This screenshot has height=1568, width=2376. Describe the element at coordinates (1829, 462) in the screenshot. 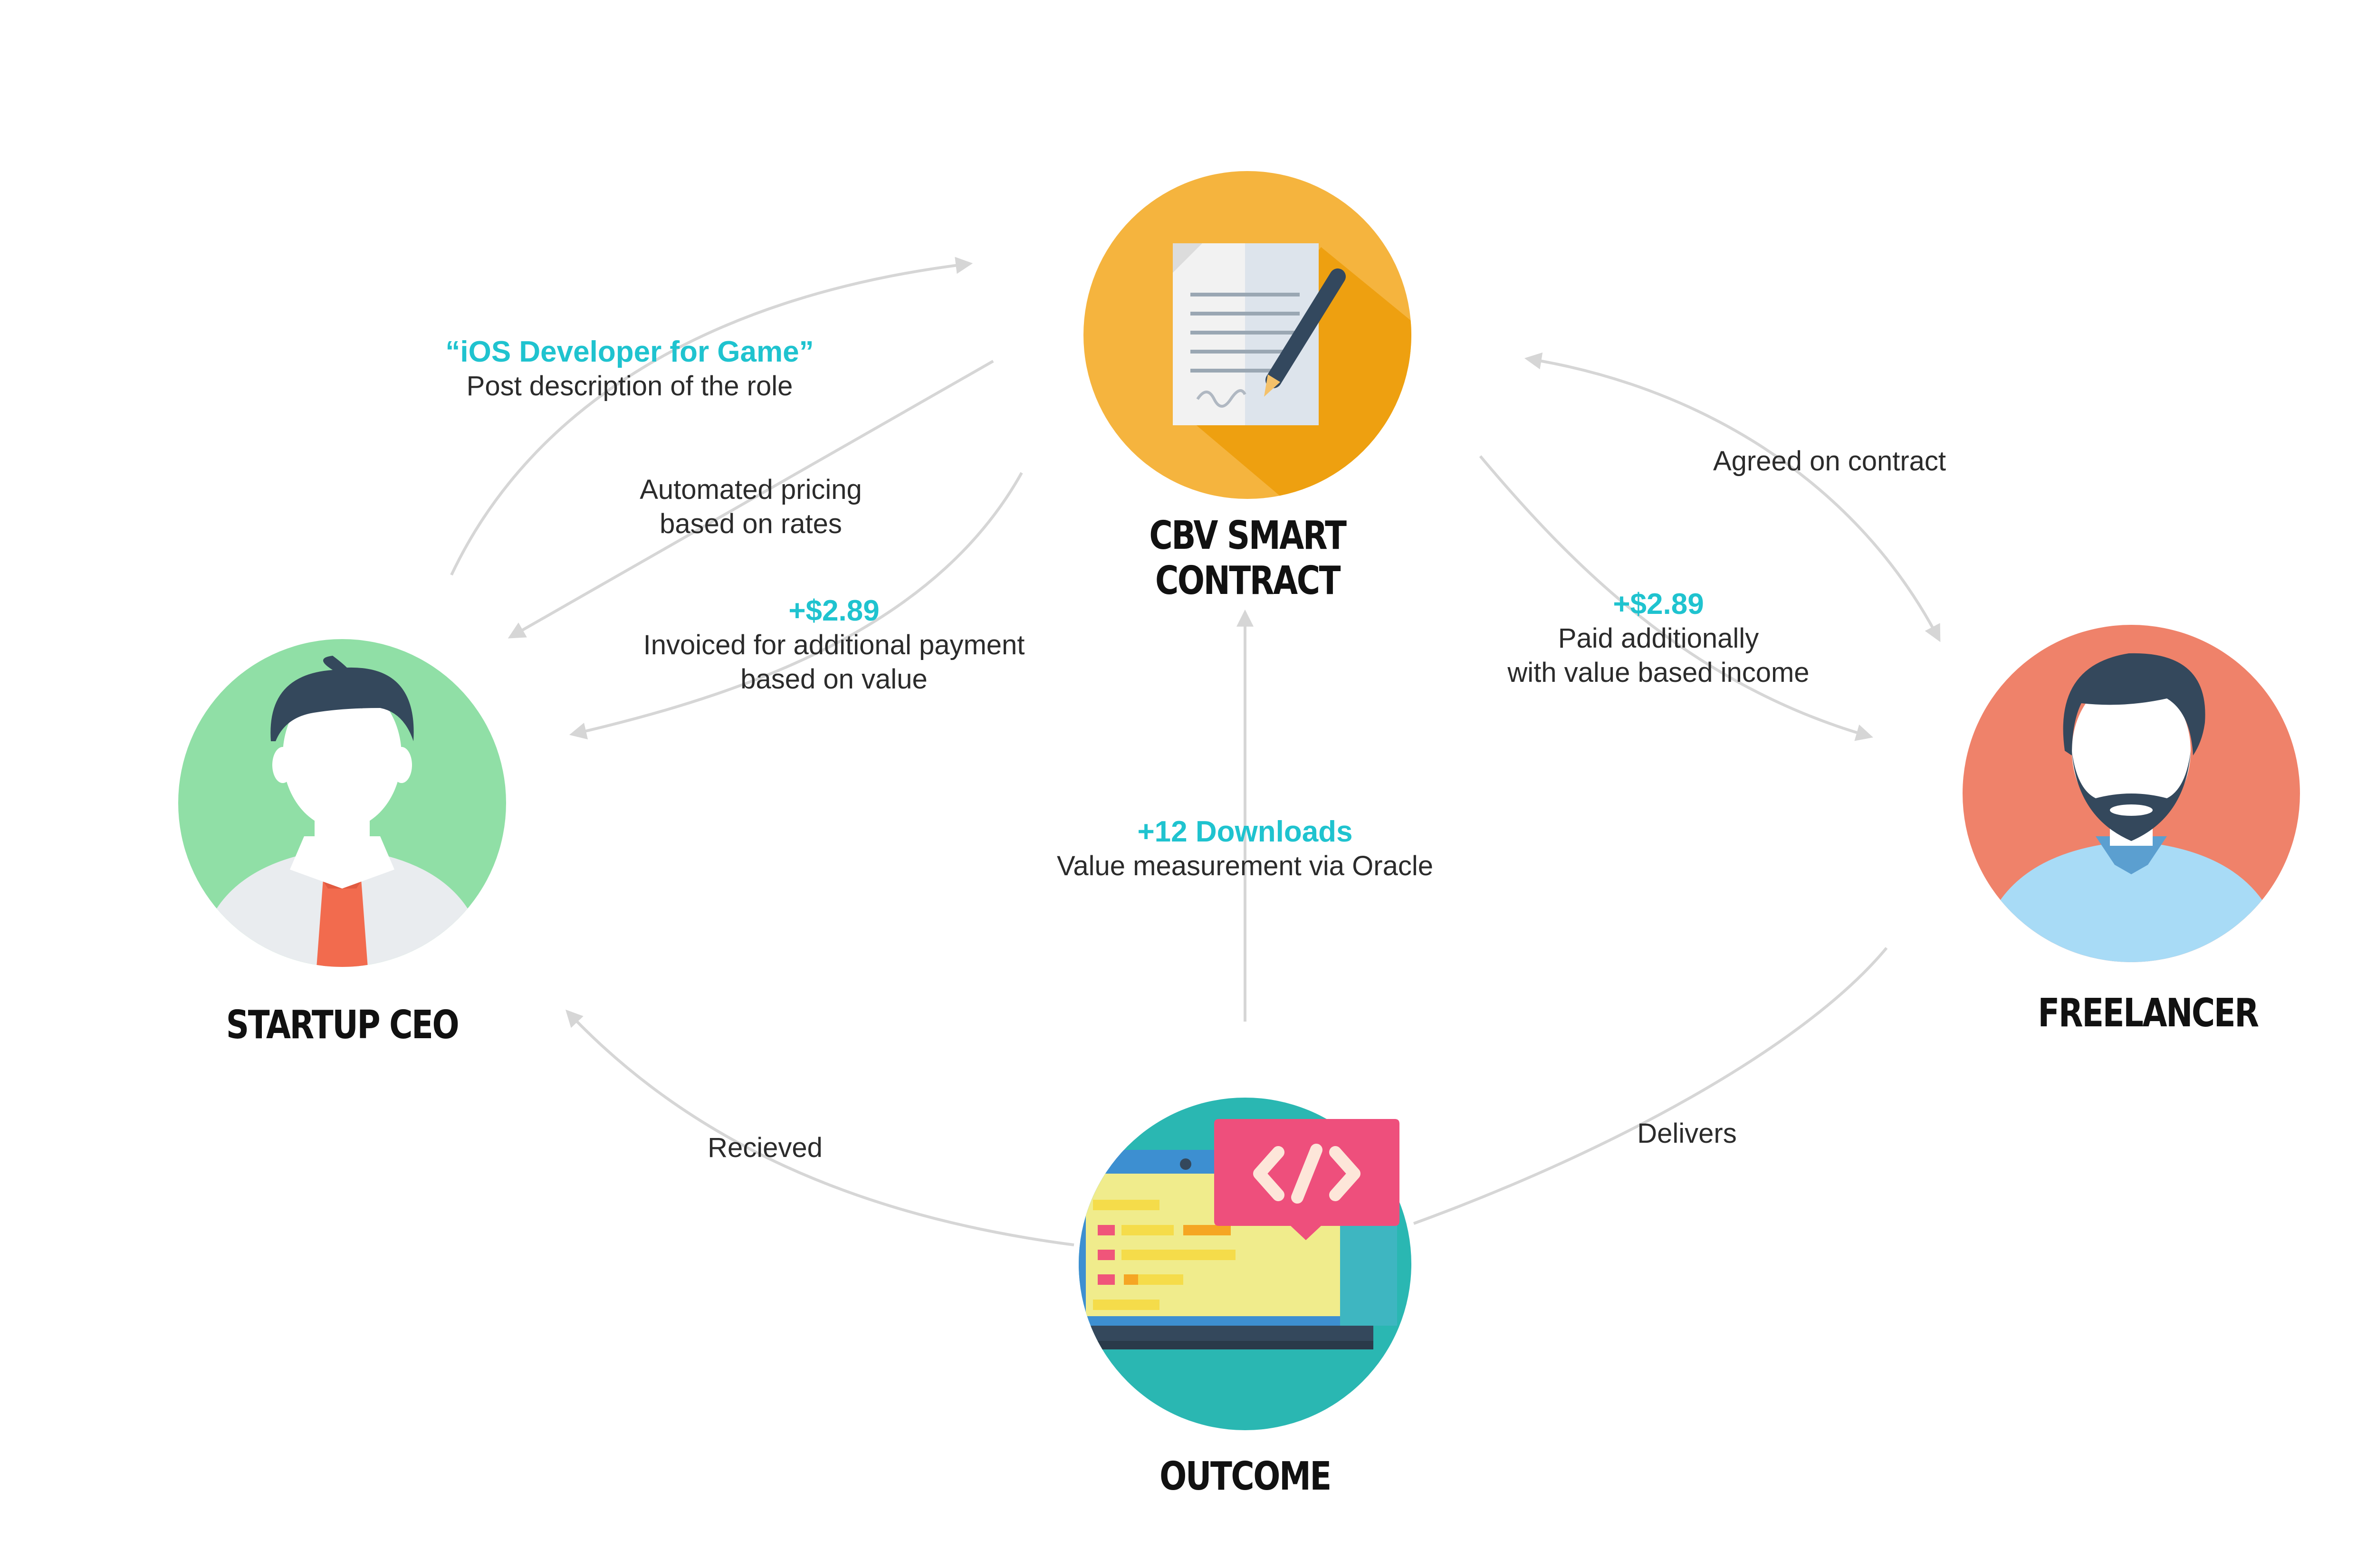

I see `edge-label-agreed: Agreed on contract` at that location.